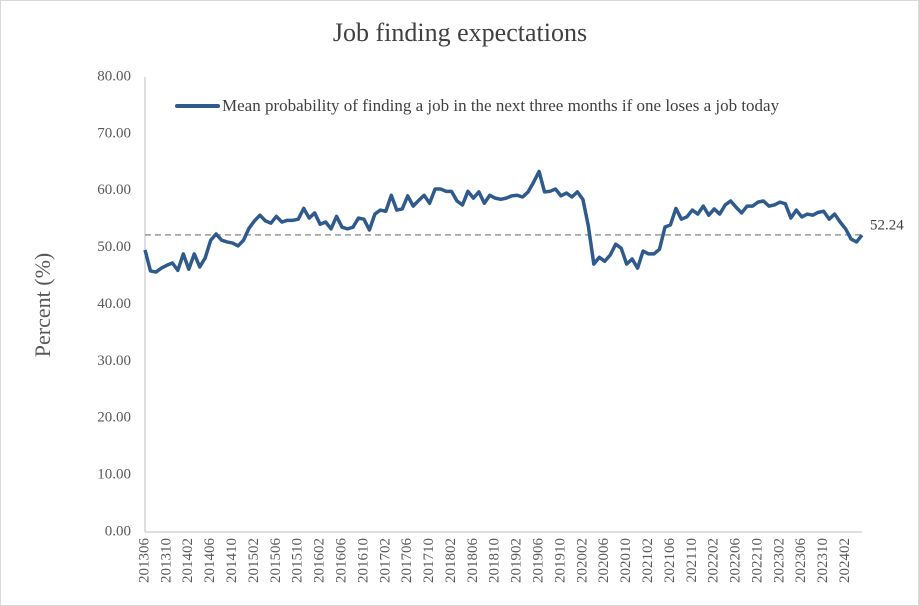 The height and width of the screenshot is (606, 919). I want to click on x-tick-label: 202302, so click(779, 560).